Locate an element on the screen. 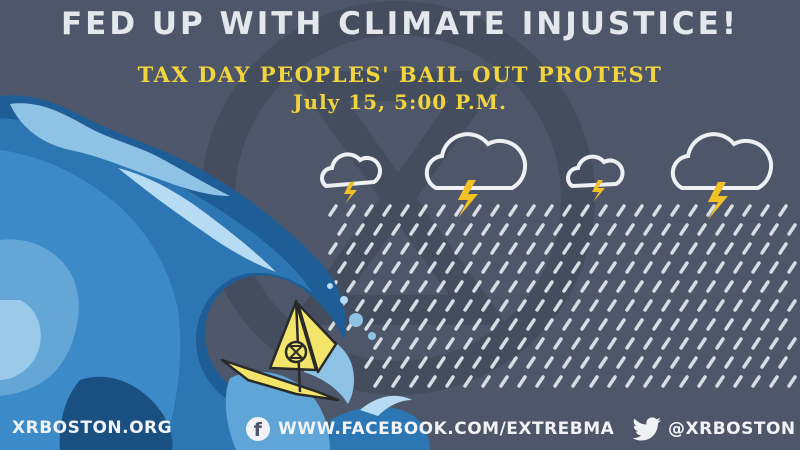  event-title: TAX DAY PEOPLES' BAIL OUT PROTEST is located at coordinates (400, 74).